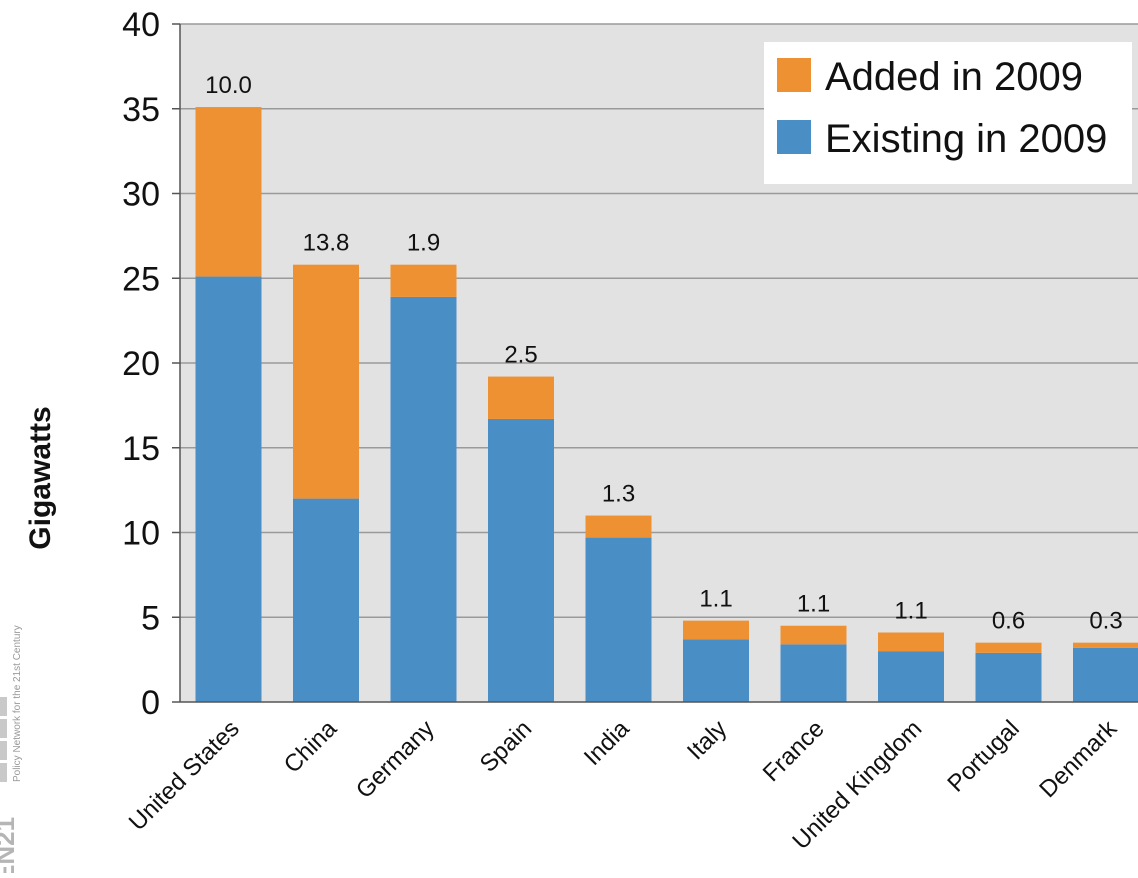 This screenshot has width=1138, height=878. Describe the element at coordinates (954, 77) in the screenshot. I see `legend-label: Added in 2009` at that location.